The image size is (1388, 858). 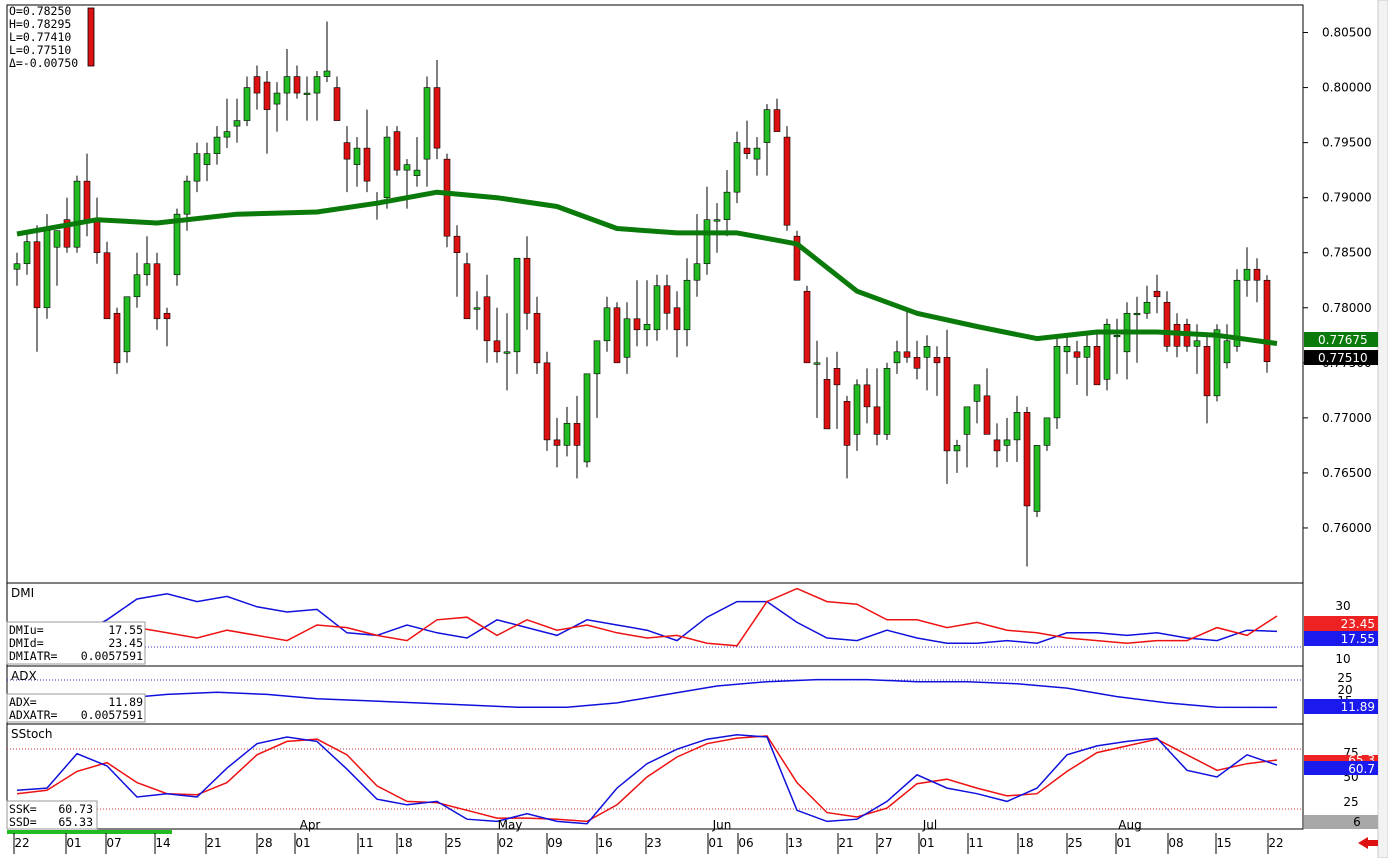 I want to click on scroll-position-indicator, so click(x=89, y=832).